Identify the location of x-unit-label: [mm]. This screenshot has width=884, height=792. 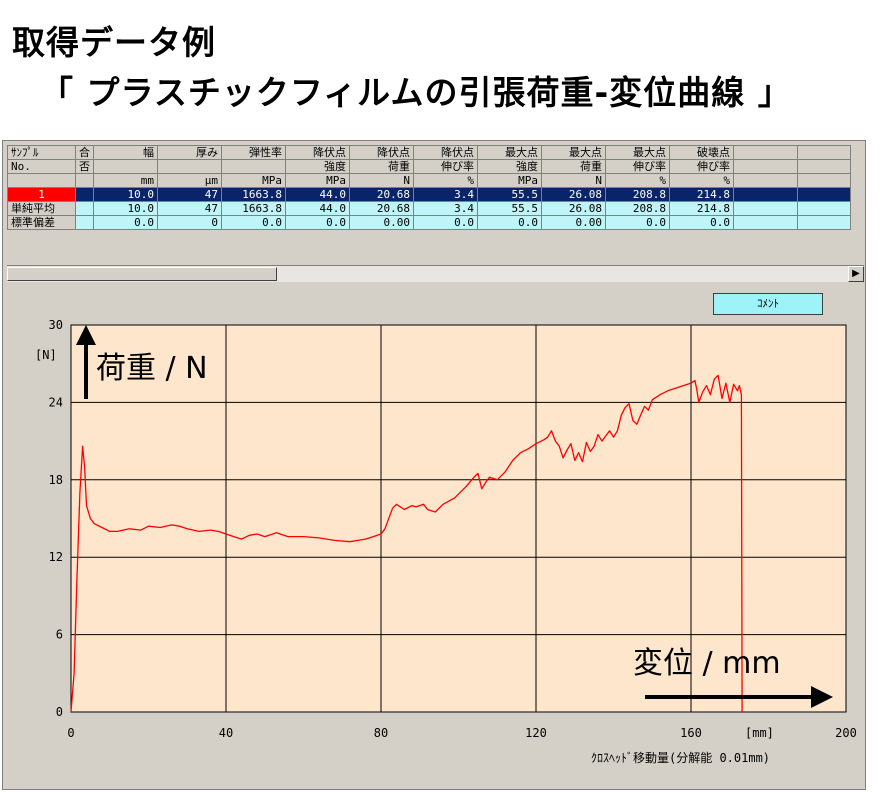
(759, 733).